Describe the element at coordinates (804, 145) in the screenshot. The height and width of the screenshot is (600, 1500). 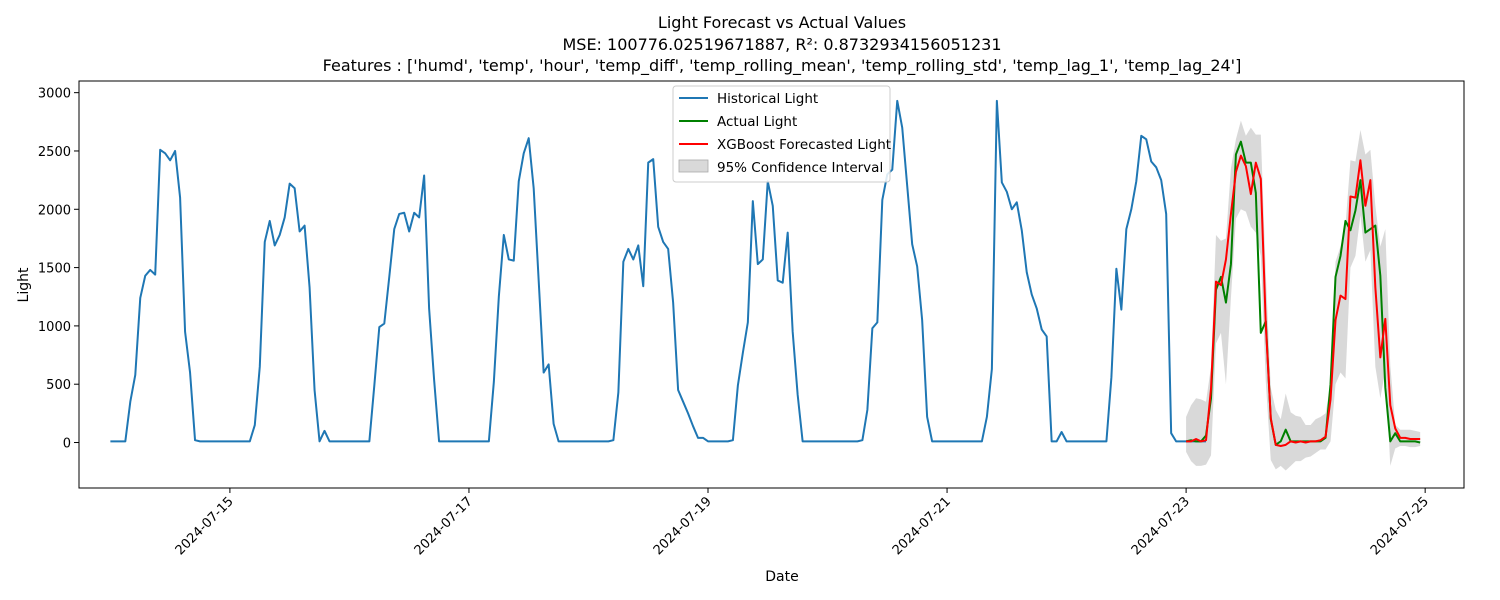
I see `legend-label-forecast: XGBoost Forecasted Light` at that location.